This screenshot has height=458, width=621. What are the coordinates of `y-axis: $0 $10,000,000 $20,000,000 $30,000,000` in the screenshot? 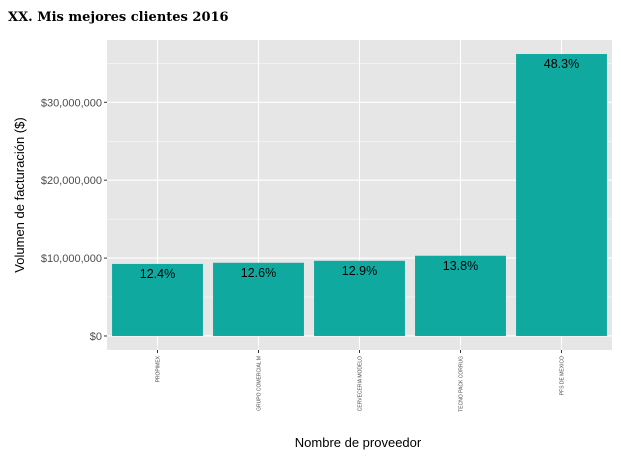 It's located at (74, 220).